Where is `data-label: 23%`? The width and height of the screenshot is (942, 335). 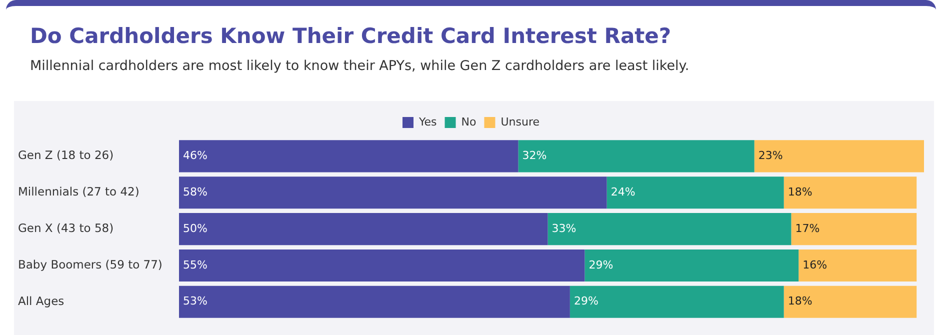 data-label: 23% is located at coordinates (770, 155).